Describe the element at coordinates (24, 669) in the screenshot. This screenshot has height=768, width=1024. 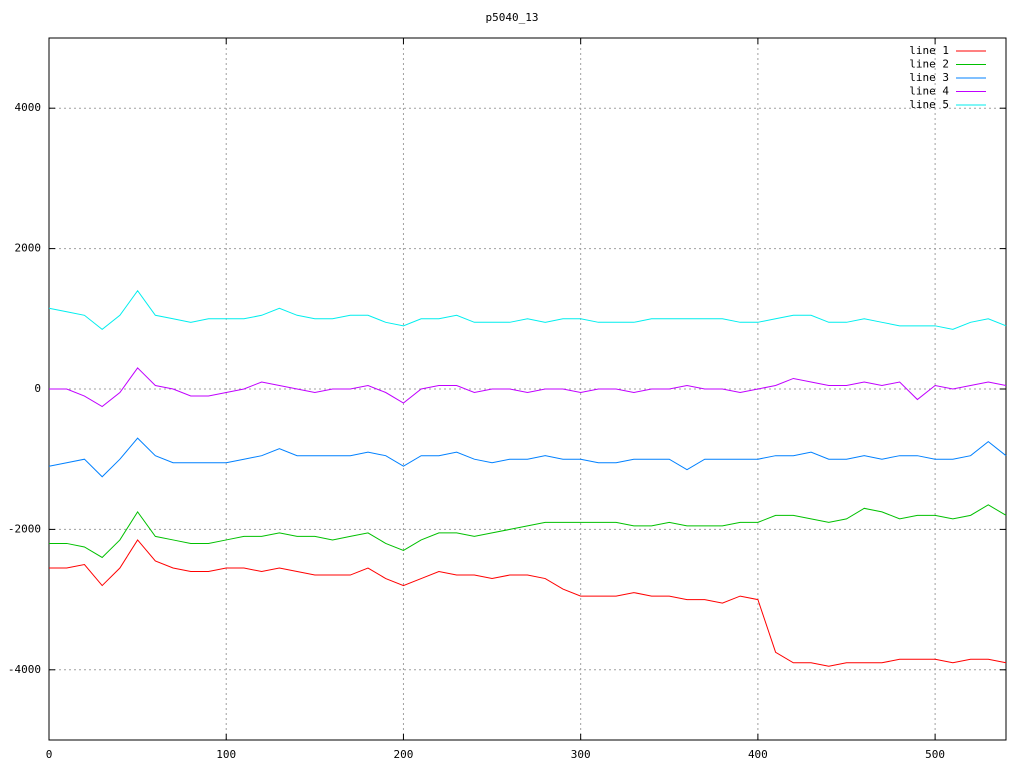
I see `y-tick-label: -4000` at that location.